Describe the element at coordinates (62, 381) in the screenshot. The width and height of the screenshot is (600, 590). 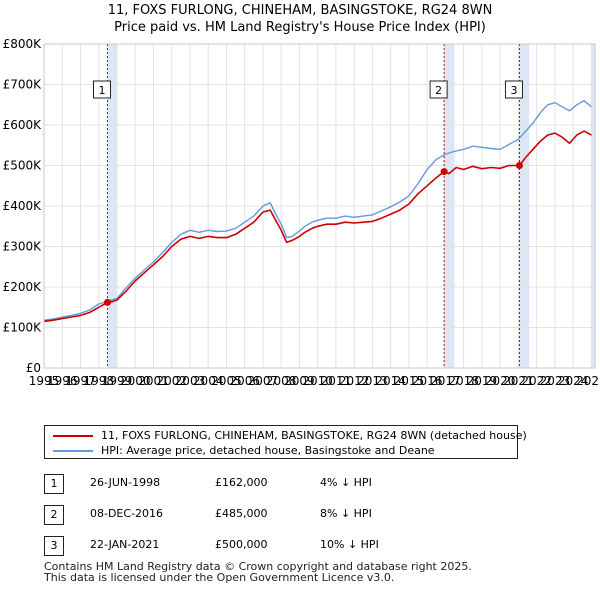
I see `x-tick-label-1: 1996` at that location.